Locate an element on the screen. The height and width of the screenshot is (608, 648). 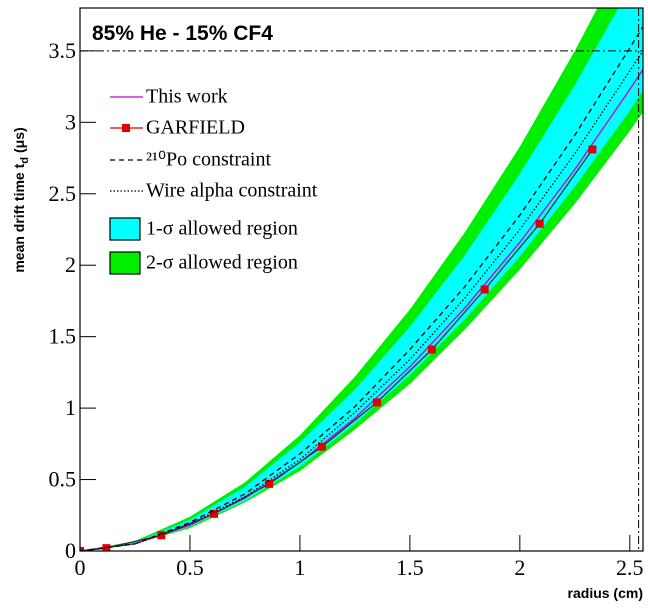
y-tick-label: 0.5 is located at coordinates (63, 479).